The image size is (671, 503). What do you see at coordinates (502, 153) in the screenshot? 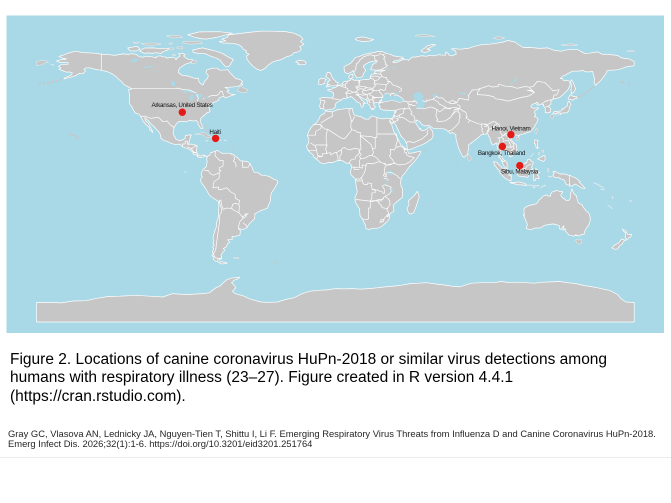
I see `svg-text: Bangkok, Thailand` at bounding box center [502, 153].